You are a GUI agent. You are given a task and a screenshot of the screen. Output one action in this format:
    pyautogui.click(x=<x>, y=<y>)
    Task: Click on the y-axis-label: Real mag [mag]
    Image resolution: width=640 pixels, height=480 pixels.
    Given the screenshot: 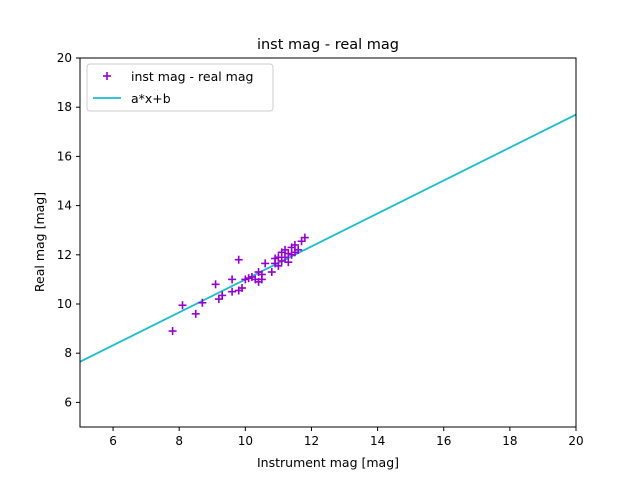 What is the action you would take?
    pyautogui.click(x=39, y=242)
    